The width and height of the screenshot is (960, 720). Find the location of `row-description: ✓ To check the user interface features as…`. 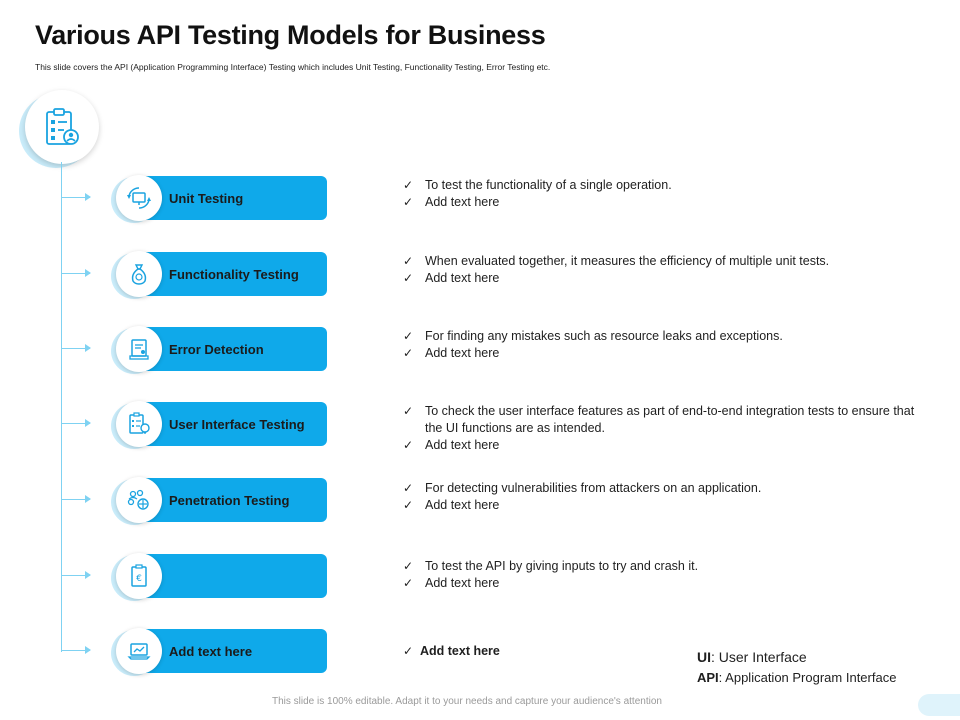

row-description: ✓ To check the user interface features as… is located at coordinates (663, 428).